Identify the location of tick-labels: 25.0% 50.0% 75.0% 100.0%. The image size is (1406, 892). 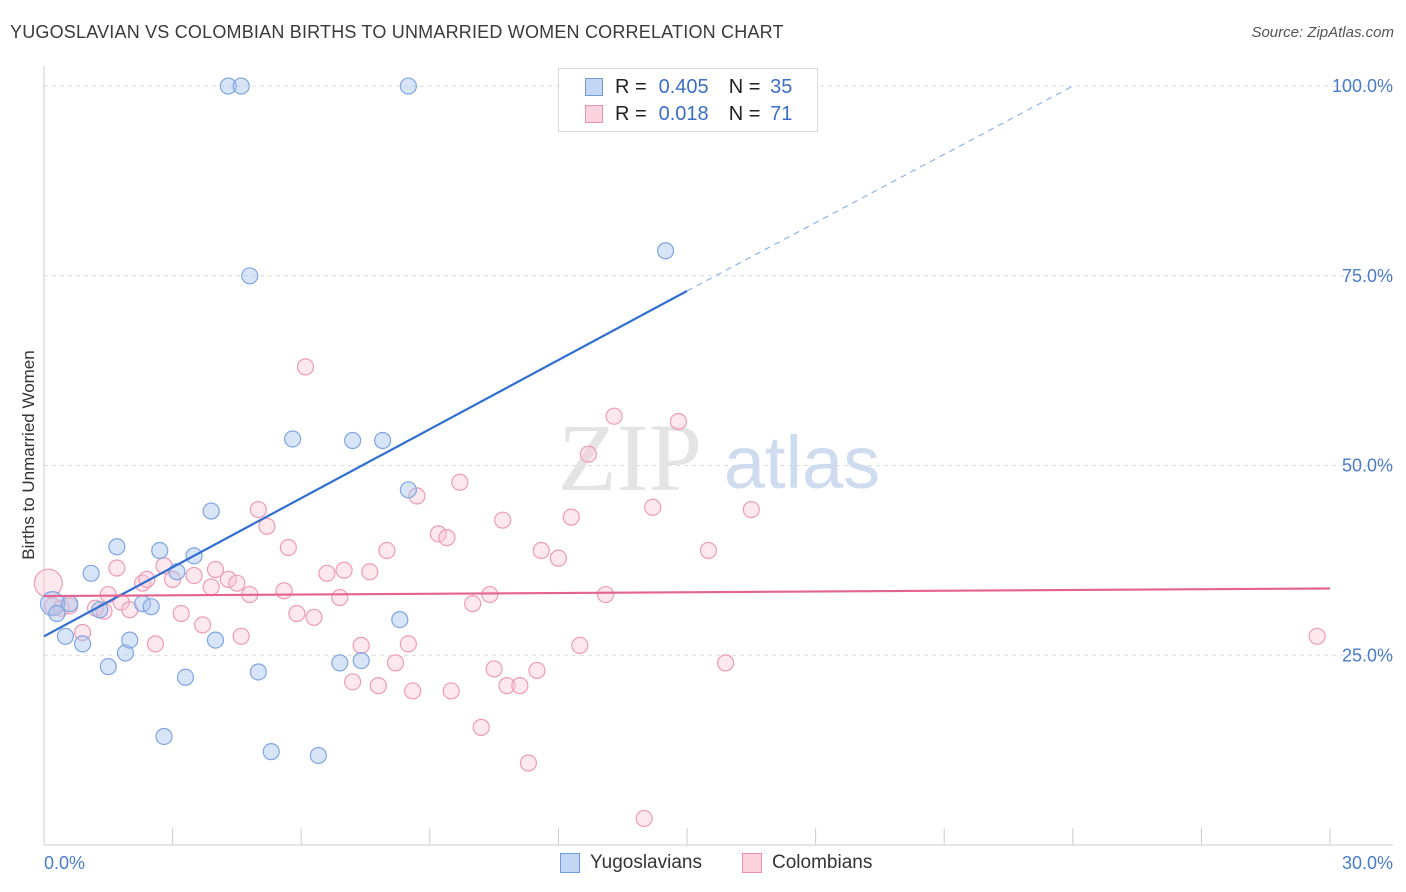
(1362, 370).